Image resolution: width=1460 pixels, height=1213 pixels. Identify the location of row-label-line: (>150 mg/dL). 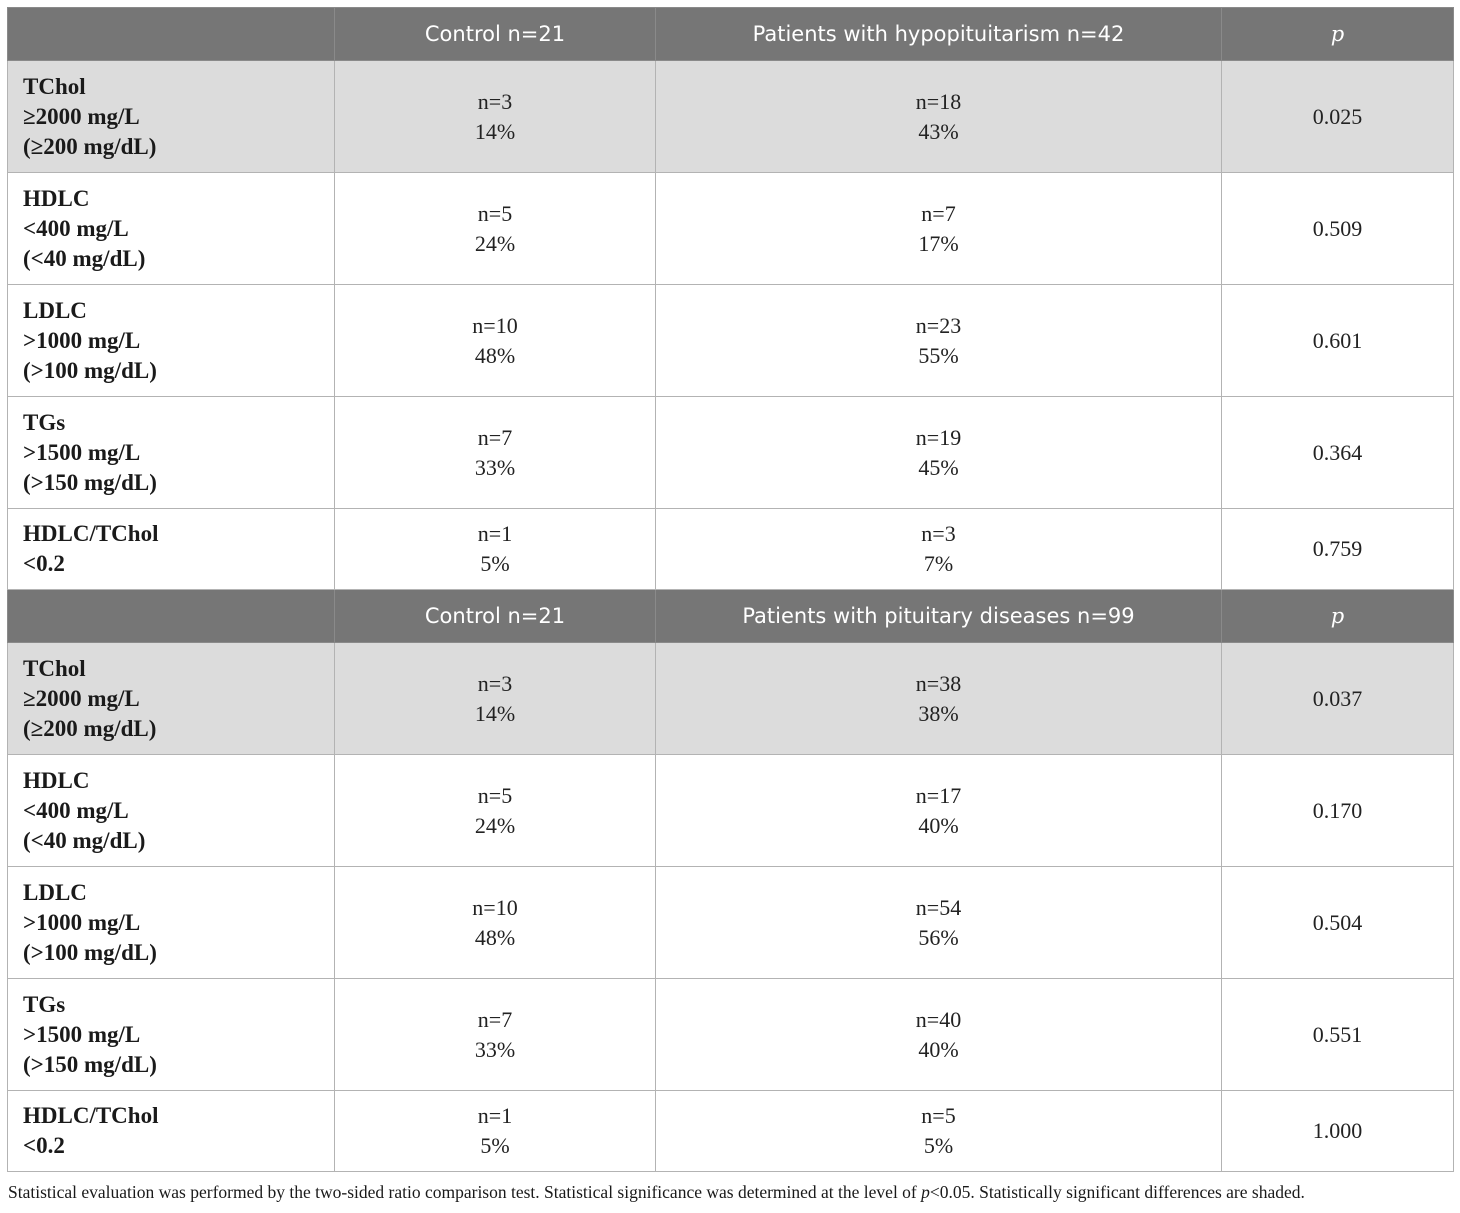
(90, 482).